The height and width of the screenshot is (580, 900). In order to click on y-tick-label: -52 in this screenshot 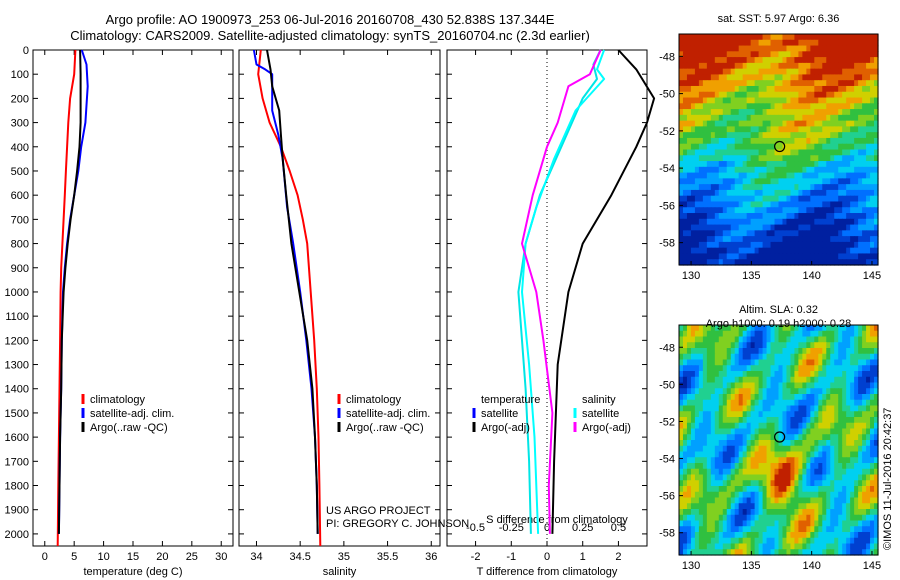, I will do `click(667, 422)`.